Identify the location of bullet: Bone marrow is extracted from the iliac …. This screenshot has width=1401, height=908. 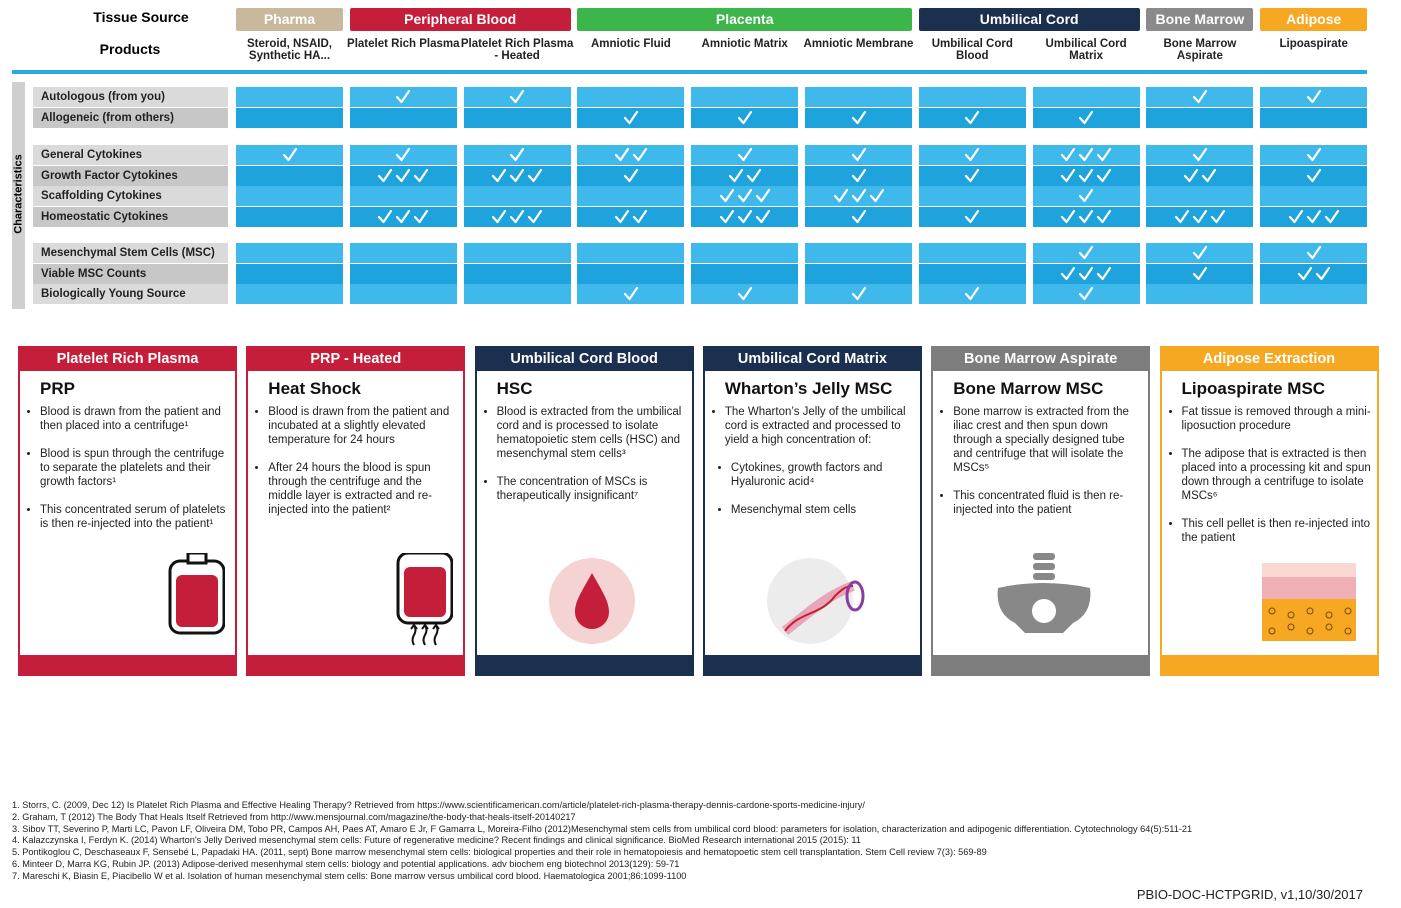
(1048, 440).